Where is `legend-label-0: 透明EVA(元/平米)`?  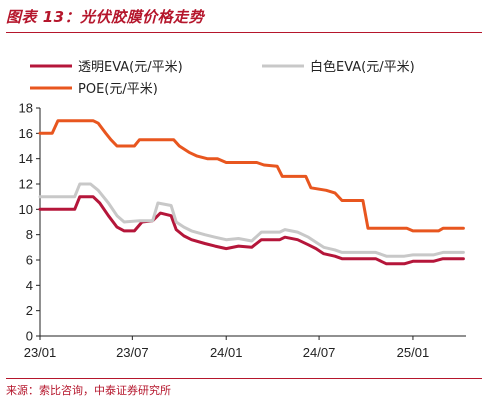
legend-label-0: 透明EVA(元/平米) is located at coordinates (130, 67).